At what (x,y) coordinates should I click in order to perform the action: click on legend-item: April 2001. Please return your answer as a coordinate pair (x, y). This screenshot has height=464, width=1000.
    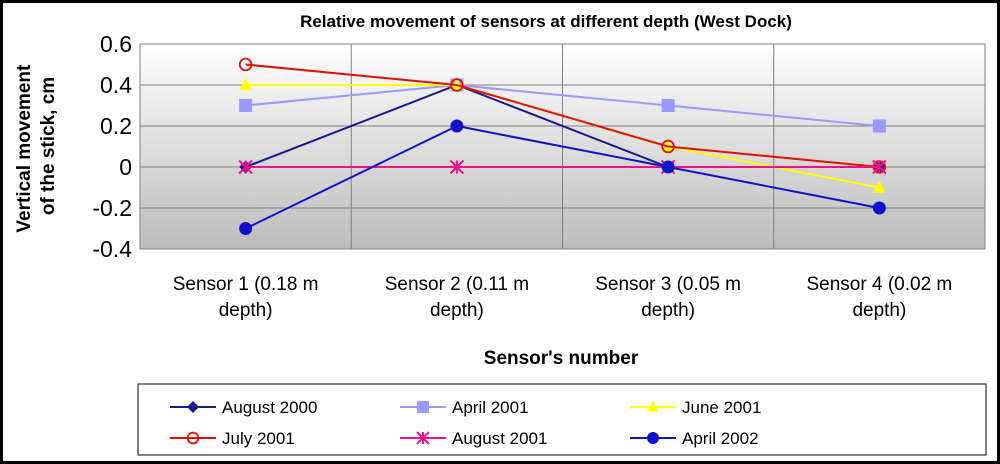
    Looking at the image, I should click on (464, 407).